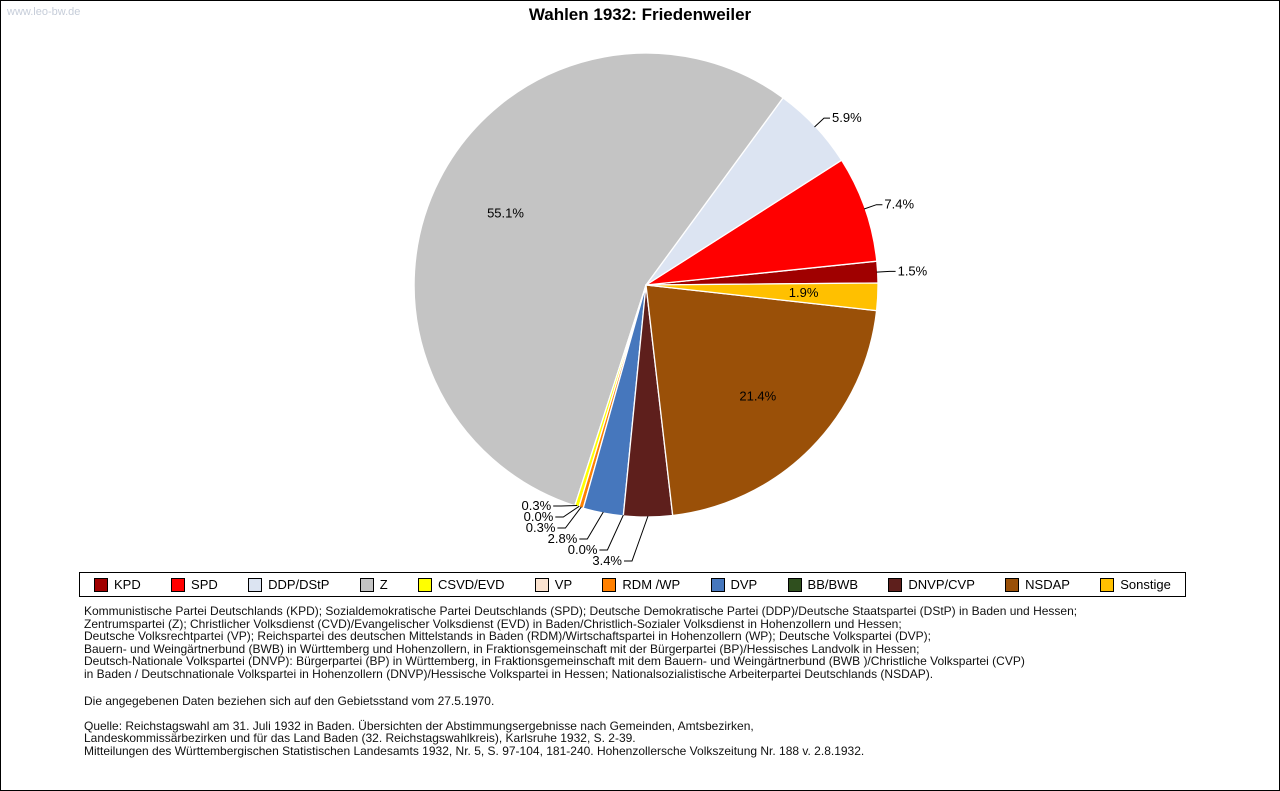 The image size is (1280, 791). Describe the element at coordinates (565, 506) in the screenshot. I see `csvd-evd-leader-line` at that location.